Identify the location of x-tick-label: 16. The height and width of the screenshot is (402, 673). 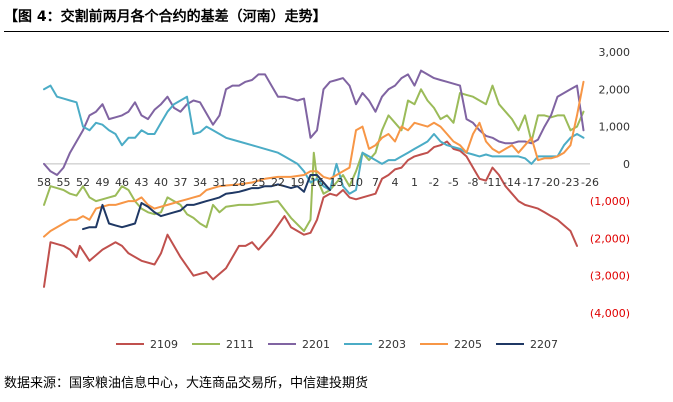
(317, 182).